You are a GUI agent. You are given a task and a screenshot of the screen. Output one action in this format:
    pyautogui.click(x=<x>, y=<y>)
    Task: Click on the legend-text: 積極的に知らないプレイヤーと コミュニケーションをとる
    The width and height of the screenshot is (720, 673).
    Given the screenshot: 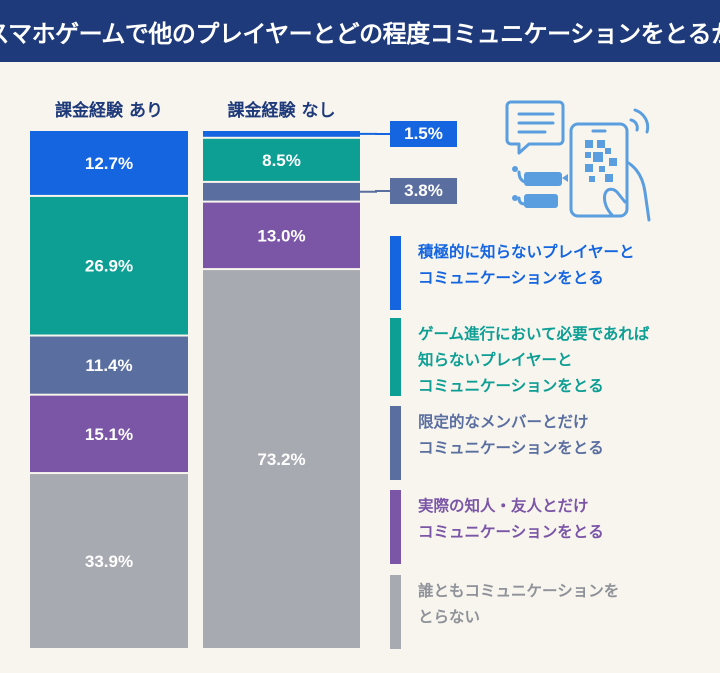 What is the action you would take?
    pyautogui.click(x=526, y=273)
    